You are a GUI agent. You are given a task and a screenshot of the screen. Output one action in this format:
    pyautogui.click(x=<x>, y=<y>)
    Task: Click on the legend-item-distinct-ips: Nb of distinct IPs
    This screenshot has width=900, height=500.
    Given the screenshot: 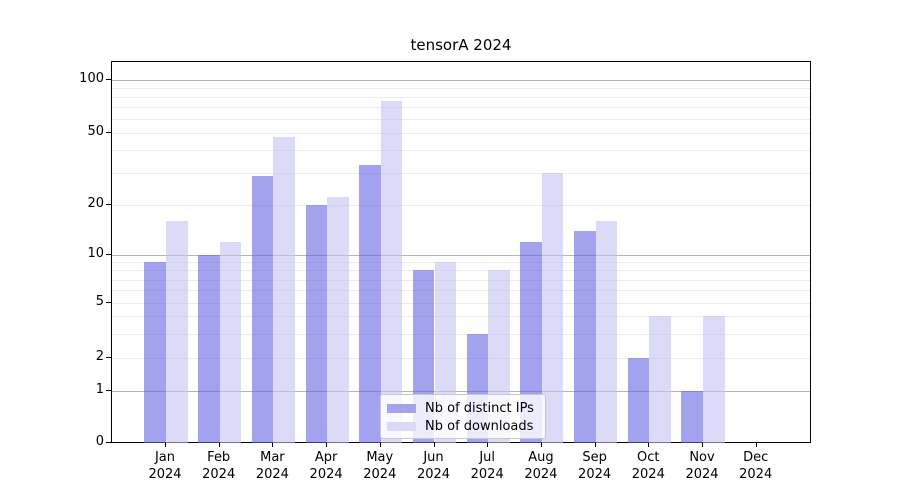 What is the action you would take?
    pyautogui.click(x=463, y=408)
    